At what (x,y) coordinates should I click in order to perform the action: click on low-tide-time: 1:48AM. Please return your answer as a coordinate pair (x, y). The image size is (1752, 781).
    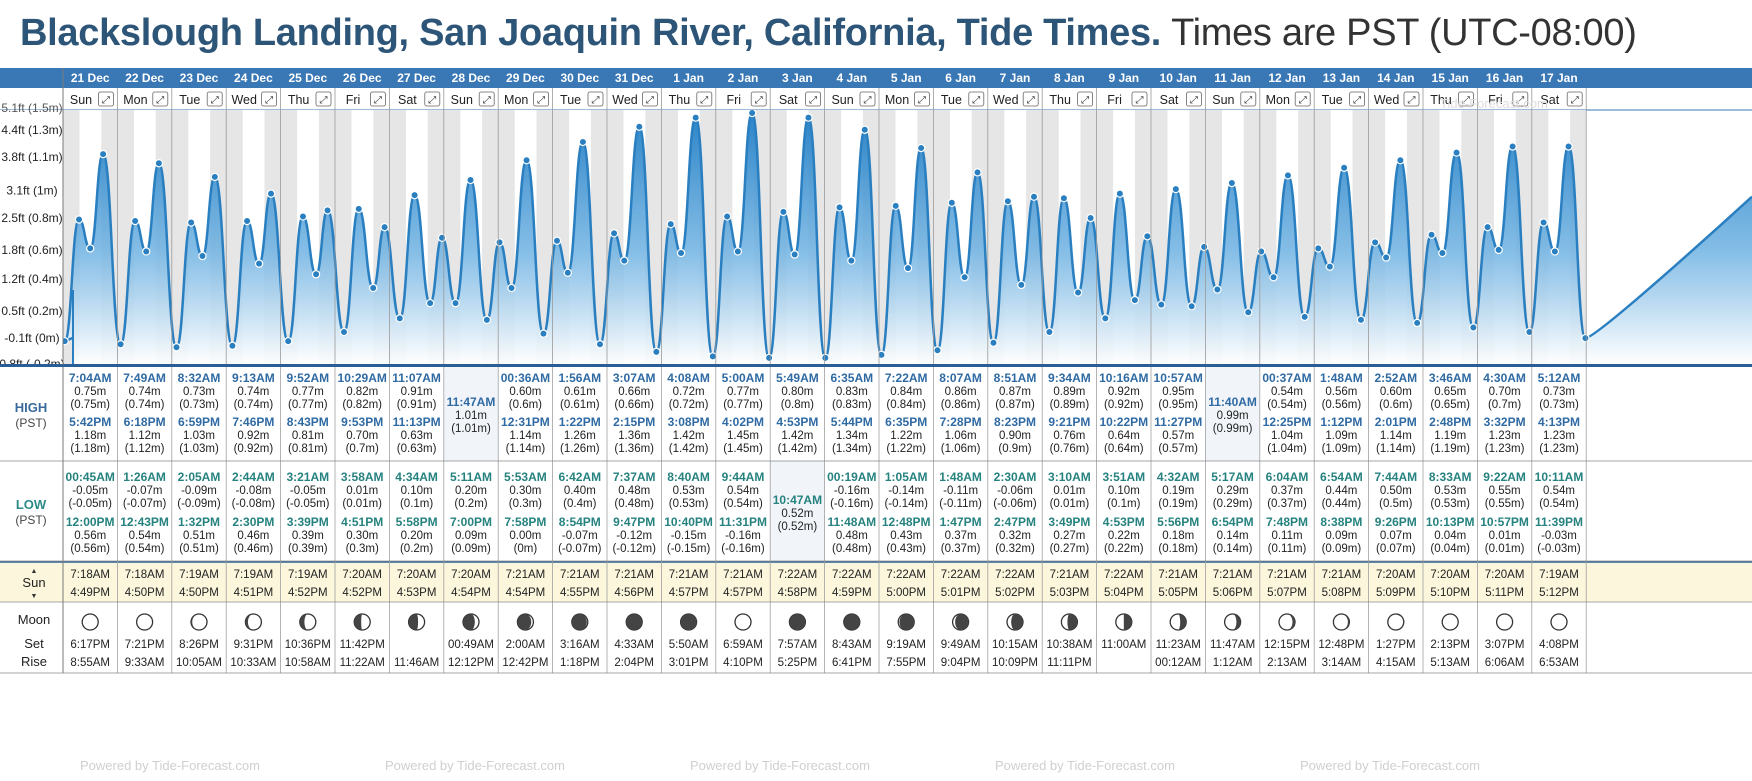
    Looking at the image, I should click on (960, 477).